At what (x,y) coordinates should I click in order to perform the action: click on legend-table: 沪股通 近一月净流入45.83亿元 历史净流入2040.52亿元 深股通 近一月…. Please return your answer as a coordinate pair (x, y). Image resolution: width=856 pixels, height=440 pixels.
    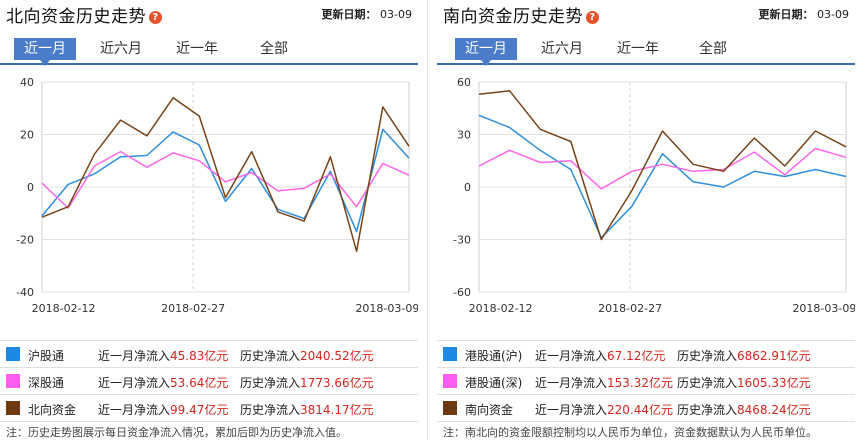
    Looking at the image, I should click on (209, 381).